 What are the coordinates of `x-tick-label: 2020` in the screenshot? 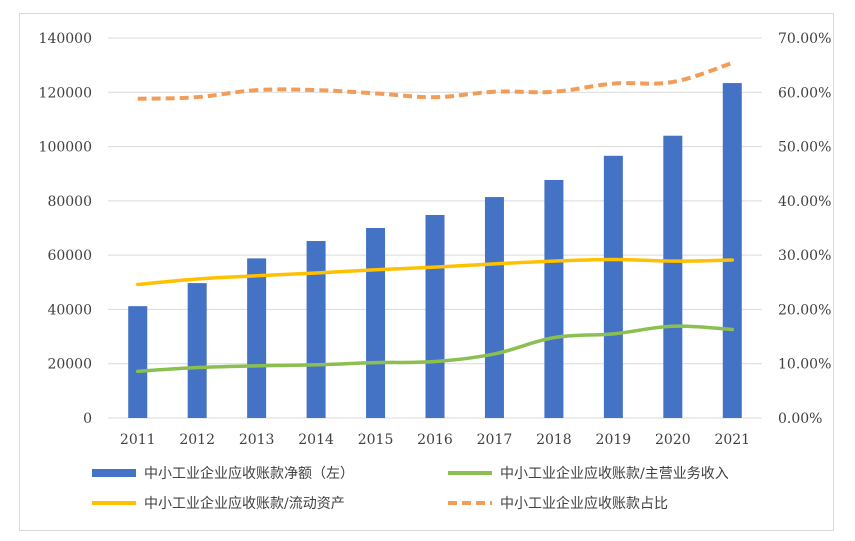 It's located at (673, 440).